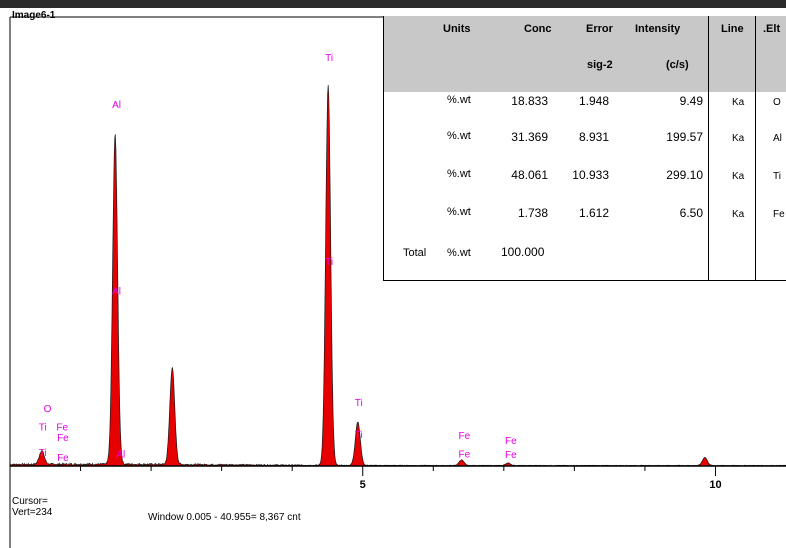 The width and height of the screenshot is (786, 548). What do you see at coordinates (34, 15) in the screenshot?
I see `image-label: Image6-1` at bounding box center [34, 15].